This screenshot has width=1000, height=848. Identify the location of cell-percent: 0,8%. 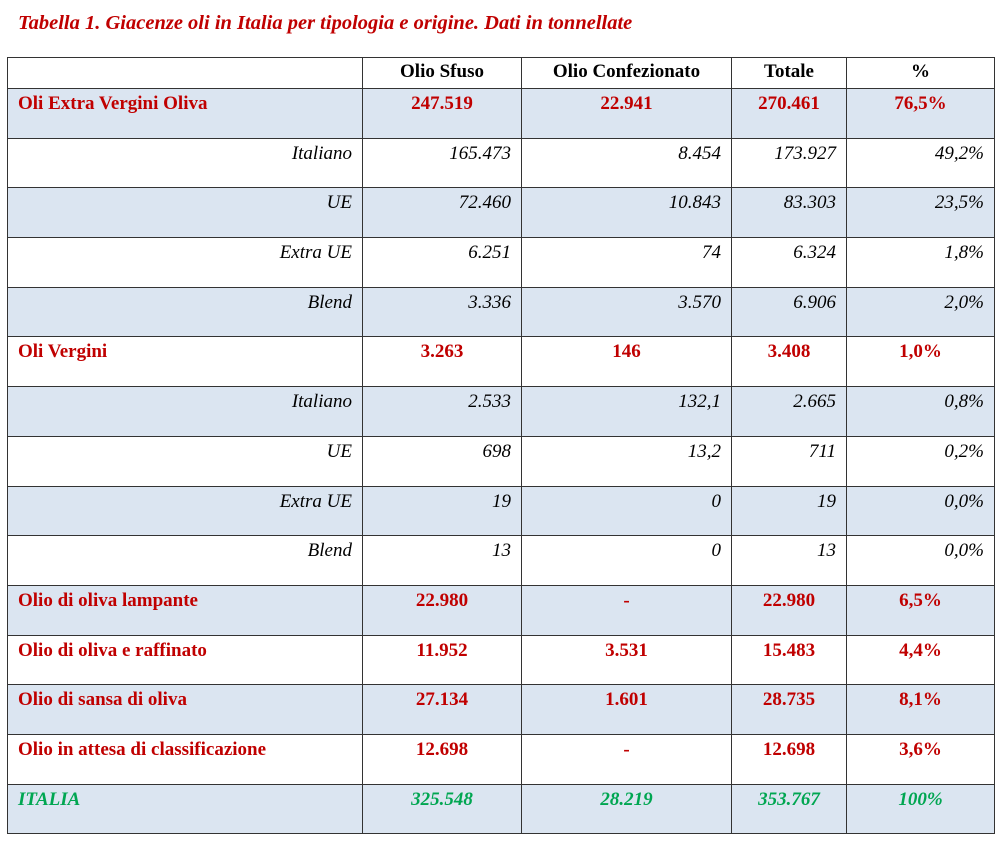
(920, 411).